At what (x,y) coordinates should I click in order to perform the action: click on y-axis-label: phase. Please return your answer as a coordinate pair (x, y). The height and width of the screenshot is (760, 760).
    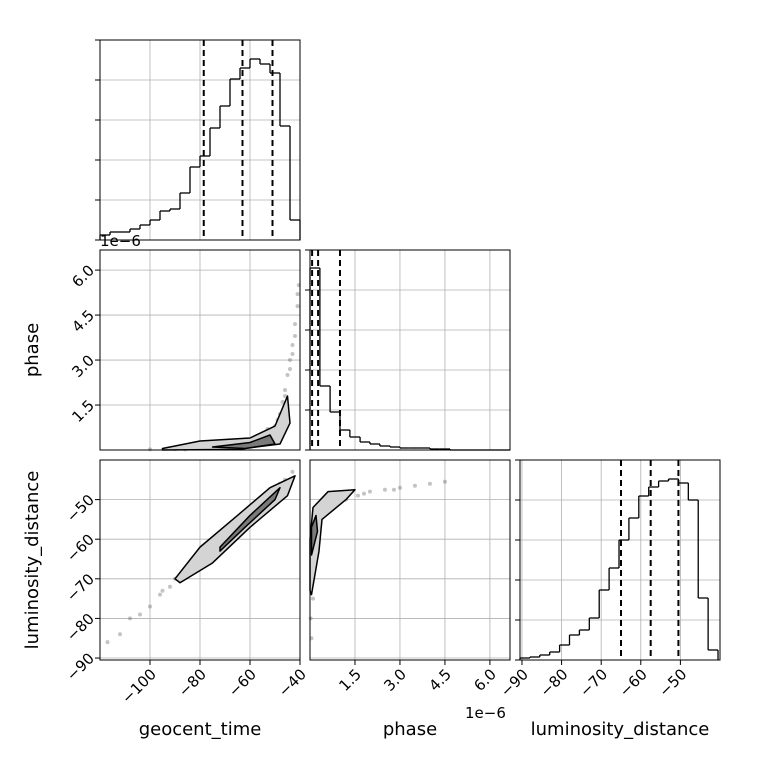
    Looking at the image, I should click on (32, 350).